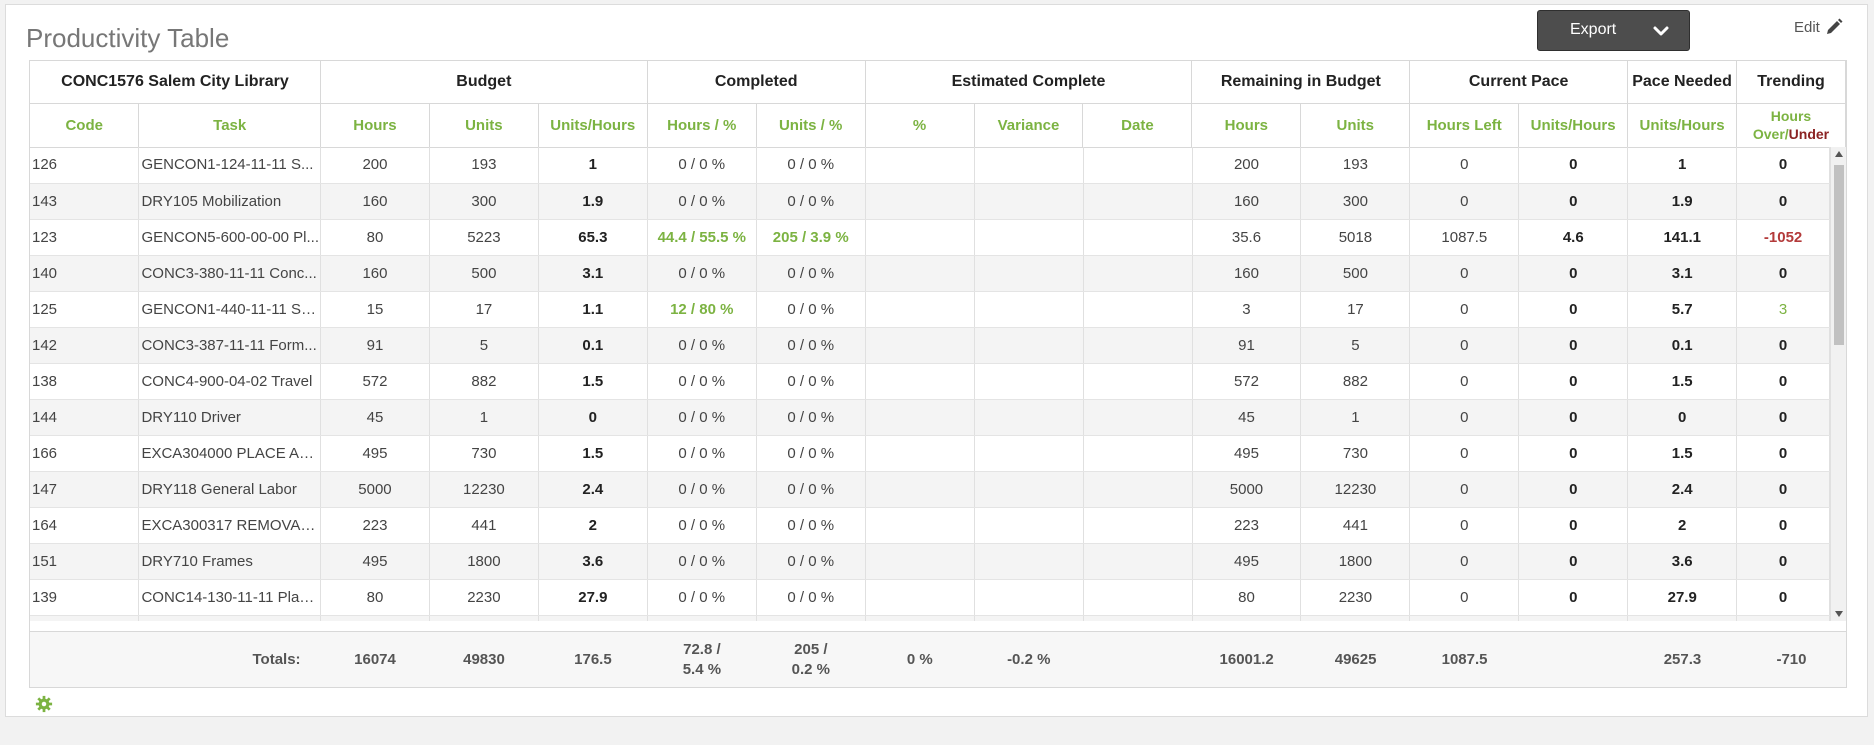  Describe the element at coordinates (1355, 125) in the screenshot. I see `col-remaining-units: Units` at that location.